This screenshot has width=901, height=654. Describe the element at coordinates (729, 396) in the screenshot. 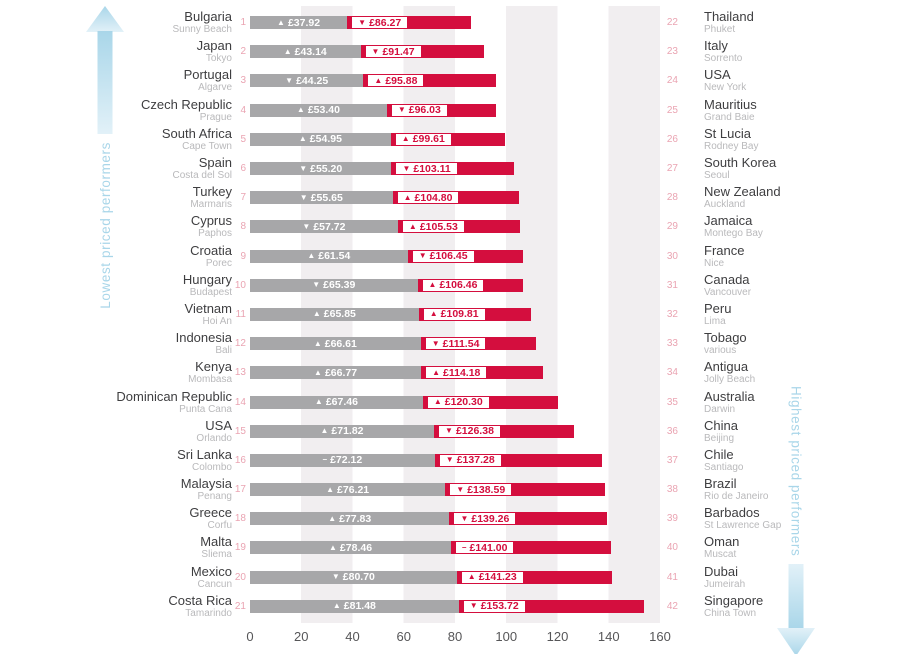

I see `high-country-name: Australia` at that location.